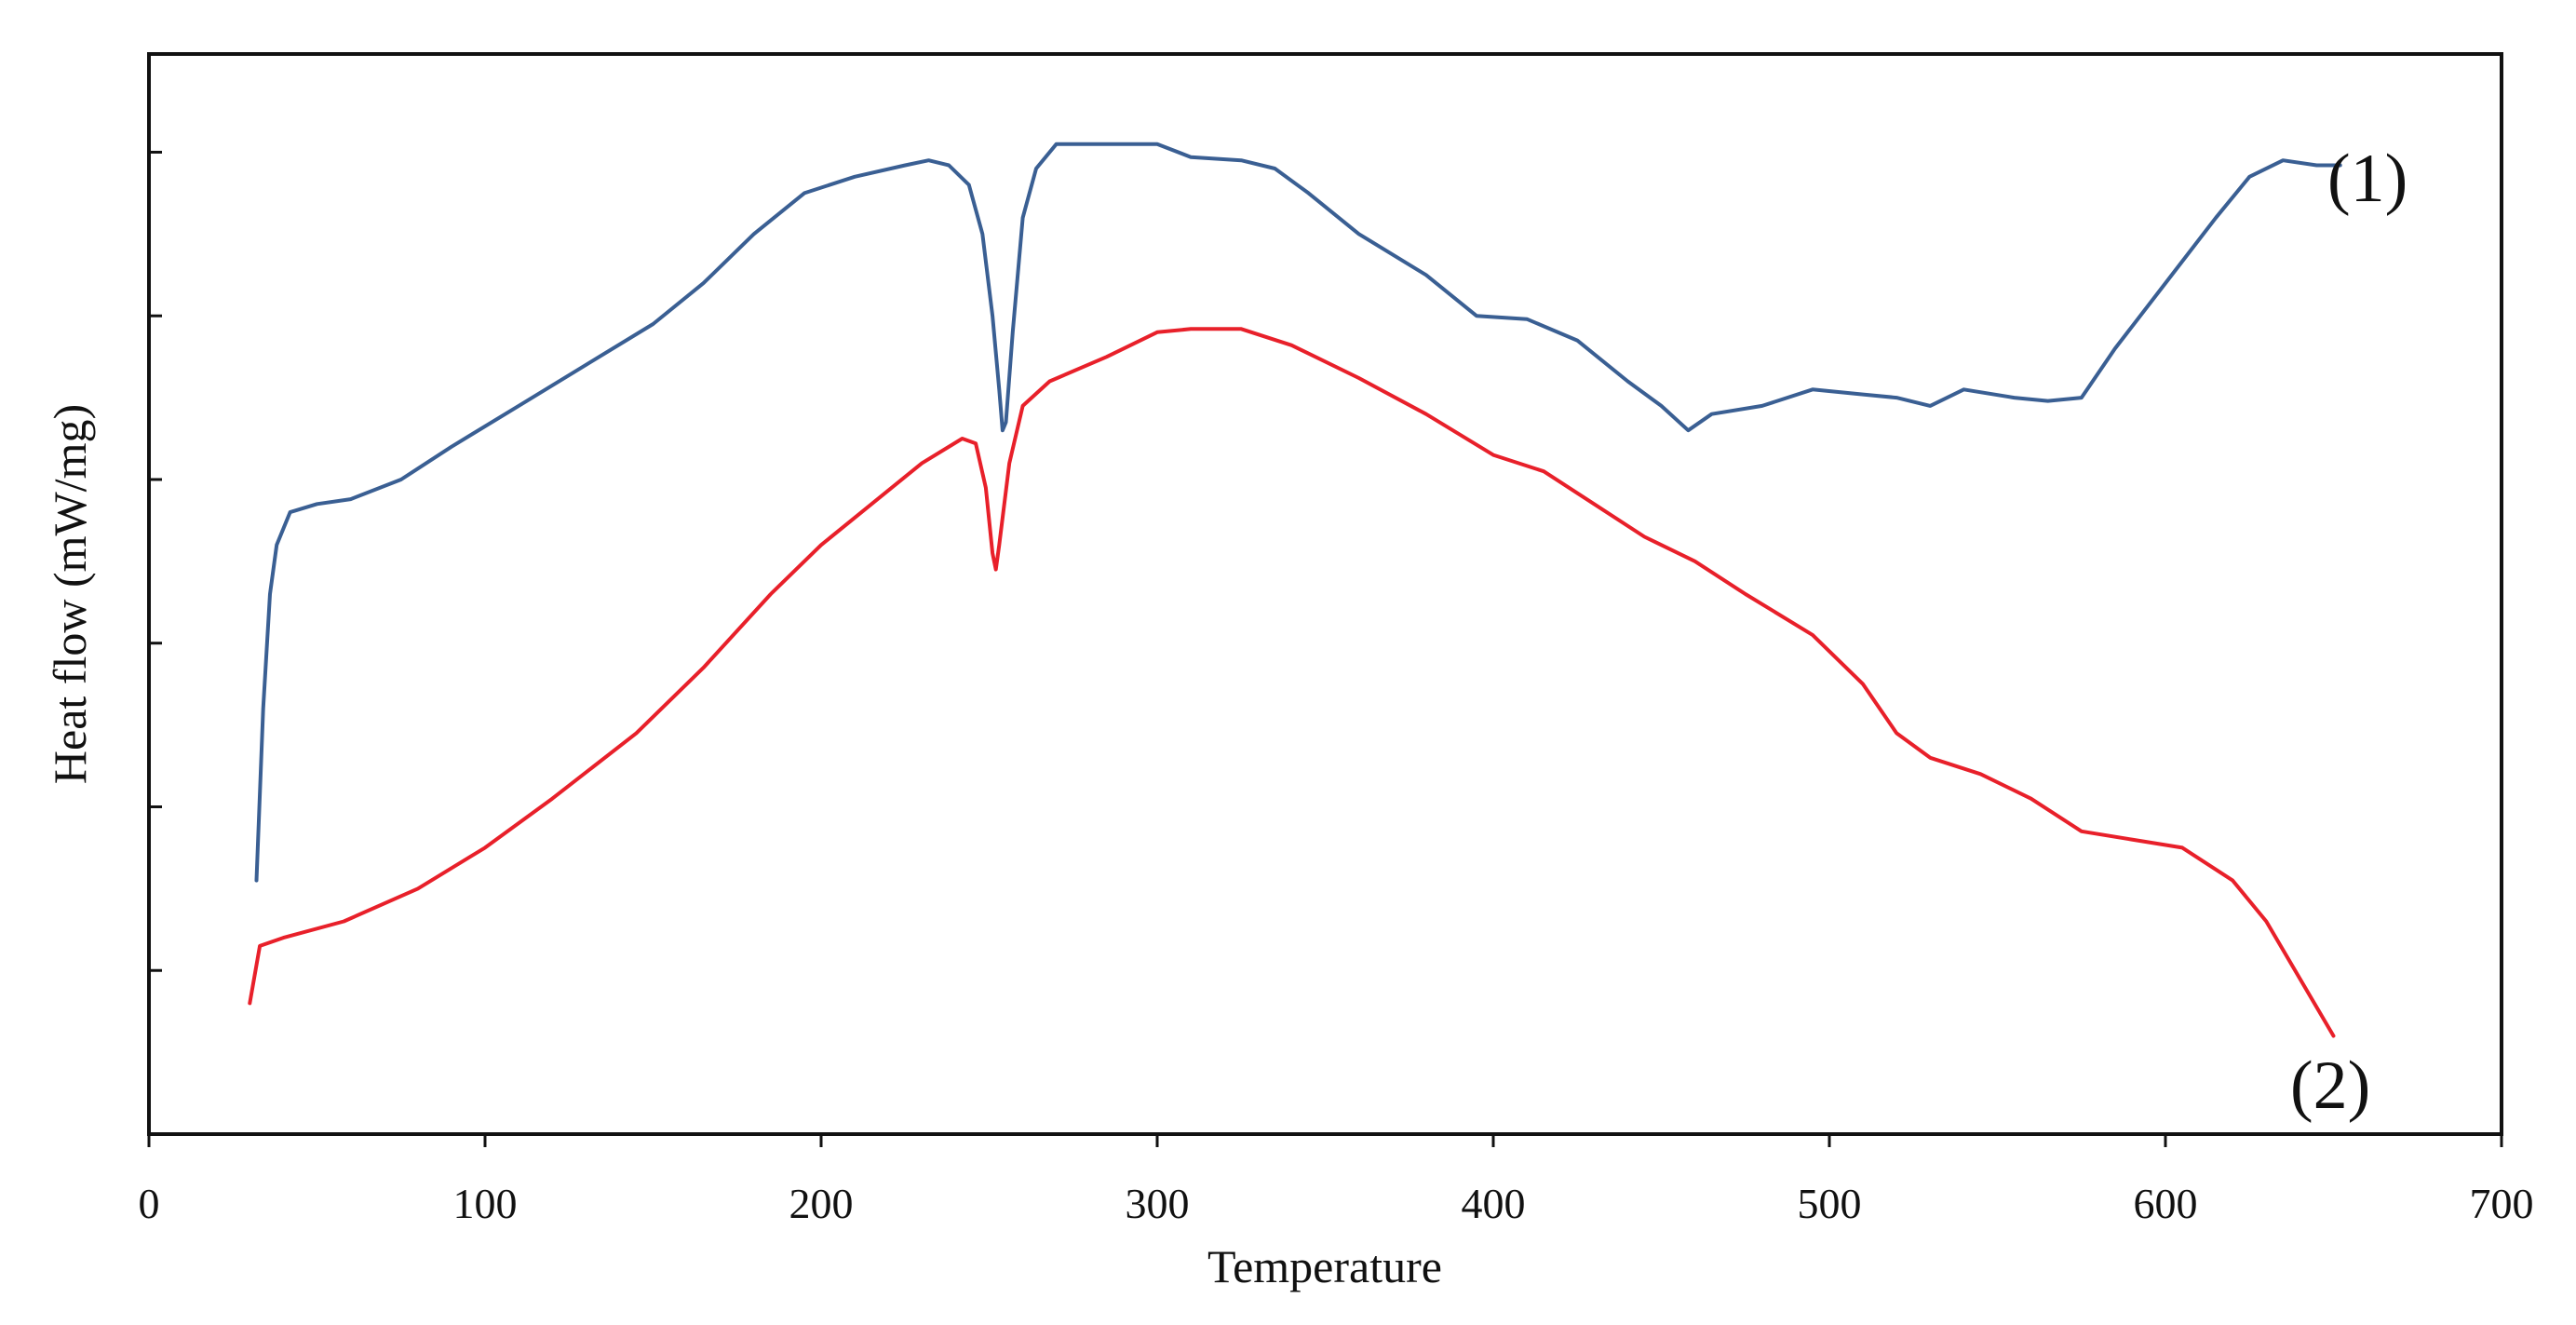 Image resolution: width=2576 pixels, height=1325 pixels. What do you see at coordinates (1336, 1180) in the screenshot?
I see `x-axis-ticks: 0 100 200 300 400 500 600 700` at bounding box center [1336, 1180].